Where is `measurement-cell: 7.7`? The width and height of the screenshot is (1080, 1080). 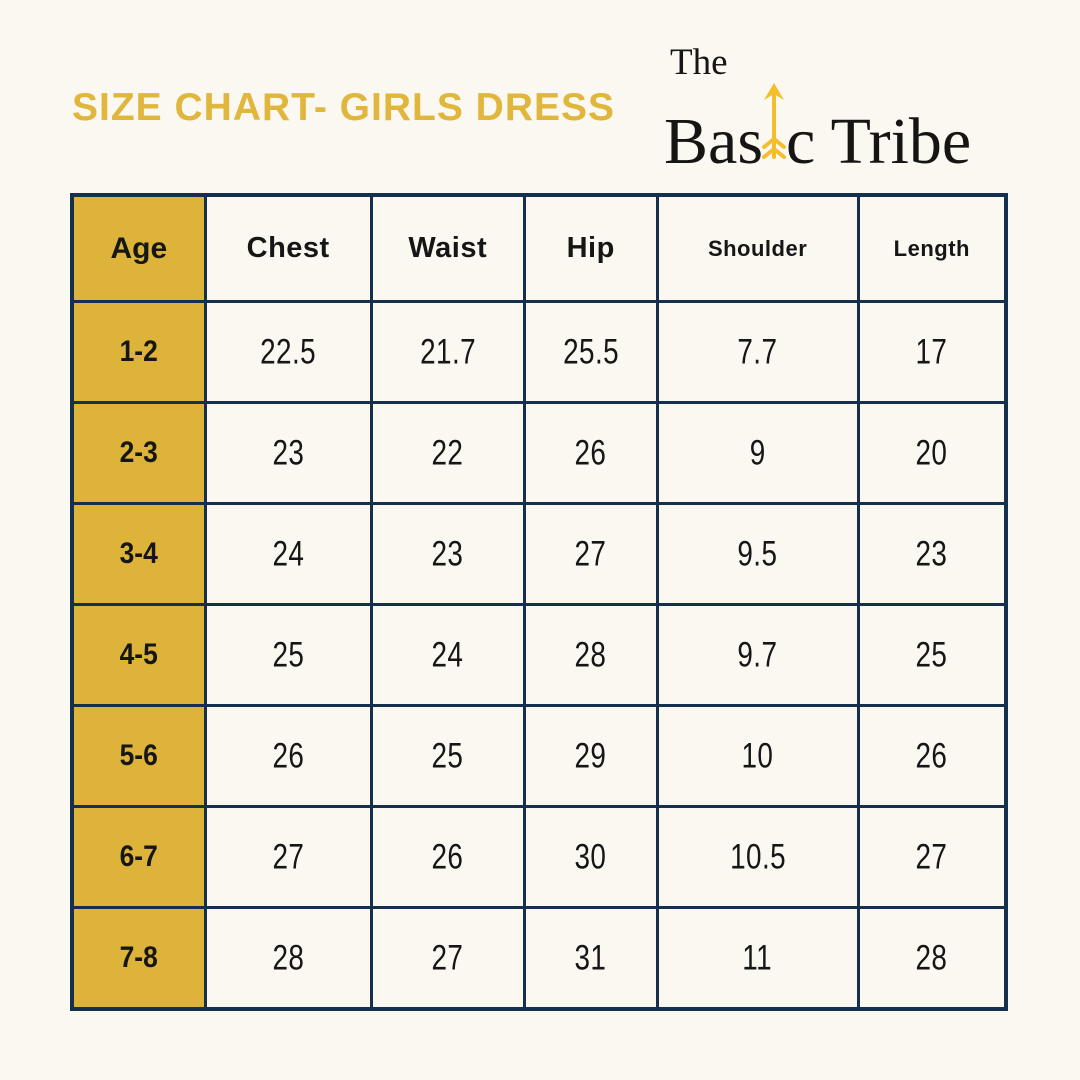 measurement-cell: 7.7 is located at coordinates (757, 352).